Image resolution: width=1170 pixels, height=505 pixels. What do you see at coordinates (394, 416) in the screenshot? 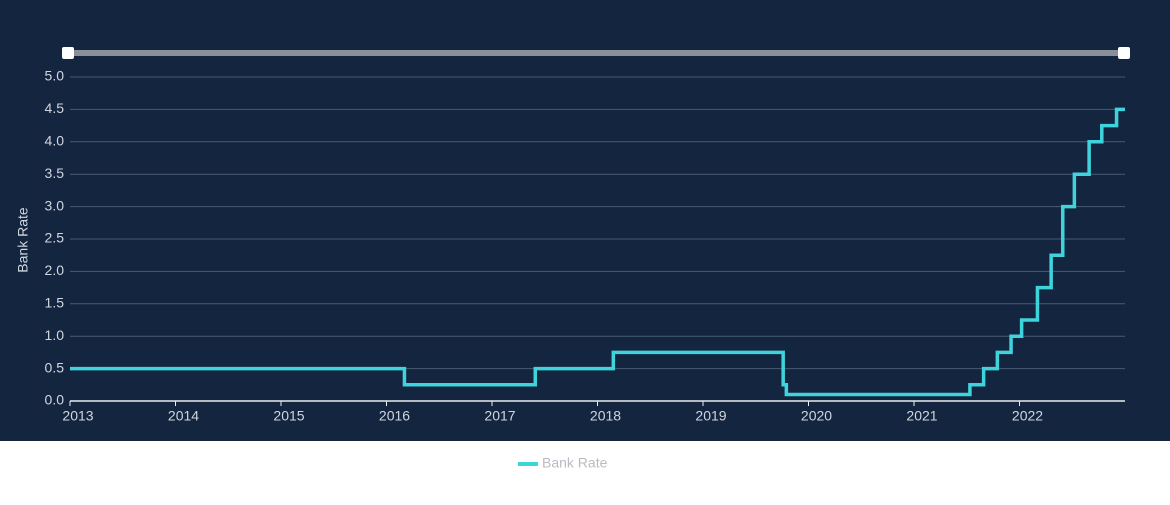
I see `x-tick-label: 2016` at bounding box center [394, 416].